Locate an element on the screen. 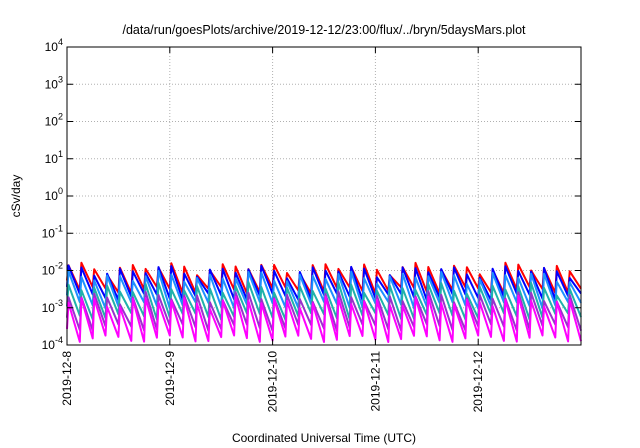 The height and width of the screenshot is (448, 640). y-tick-label: 10⁻² is located at coordinates (52, 269).